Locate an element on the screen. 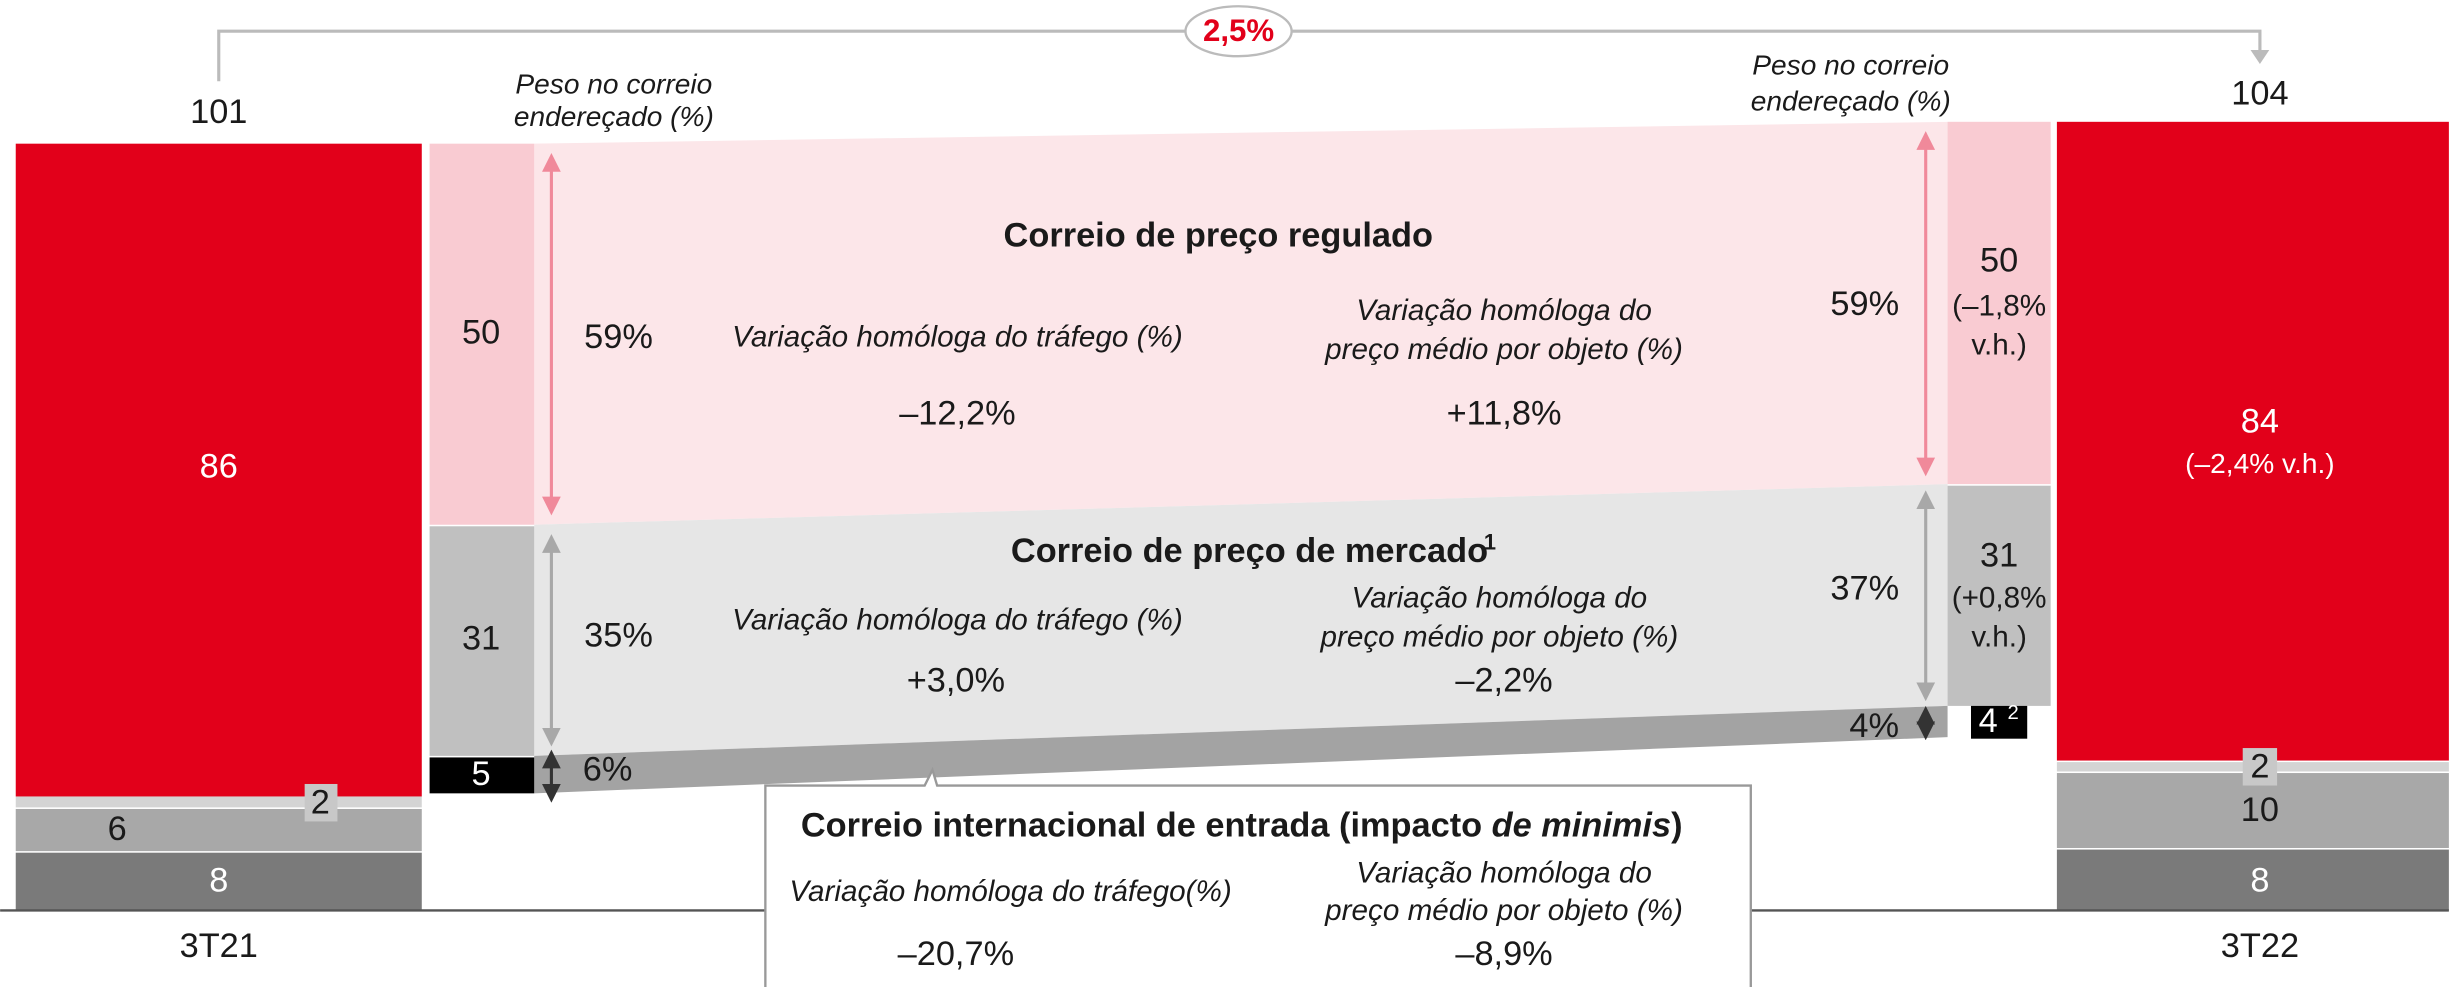 This screenshot has height=987, width=2449. bracket-arrow is located at coordinates (2260, 57).